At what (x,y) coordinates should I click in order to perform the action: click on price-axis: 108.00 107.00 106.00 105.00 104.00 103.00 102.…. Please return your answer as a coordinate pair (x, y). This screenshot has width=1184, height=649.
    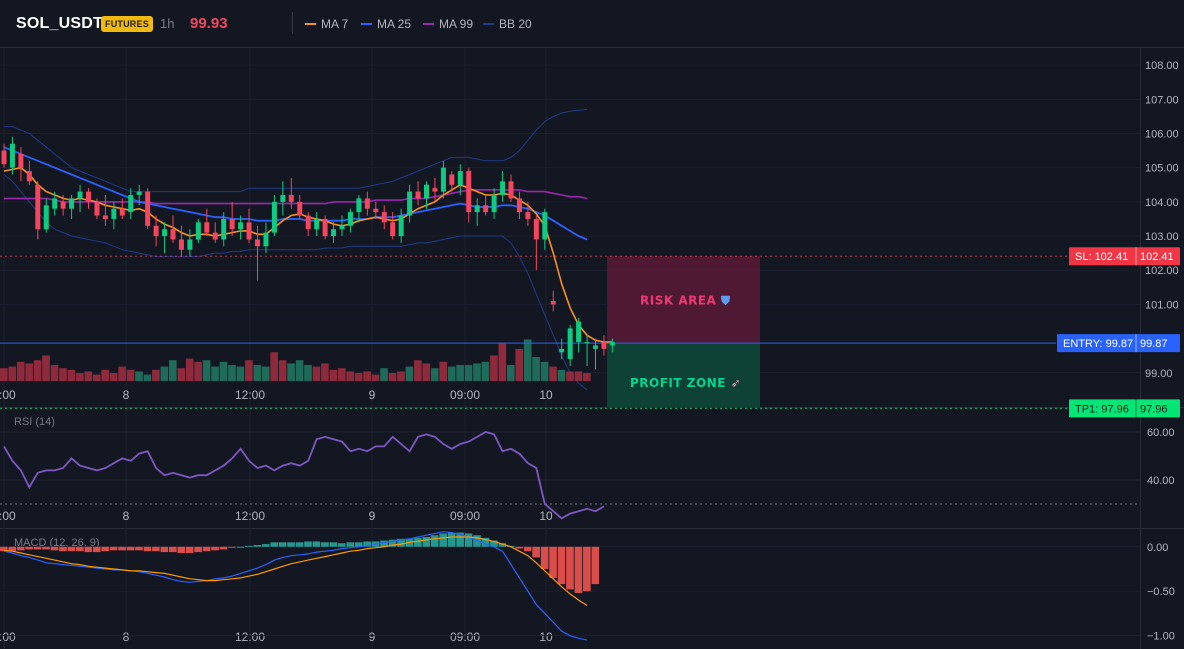
    Looking at the image, I should click on (1162, 220).